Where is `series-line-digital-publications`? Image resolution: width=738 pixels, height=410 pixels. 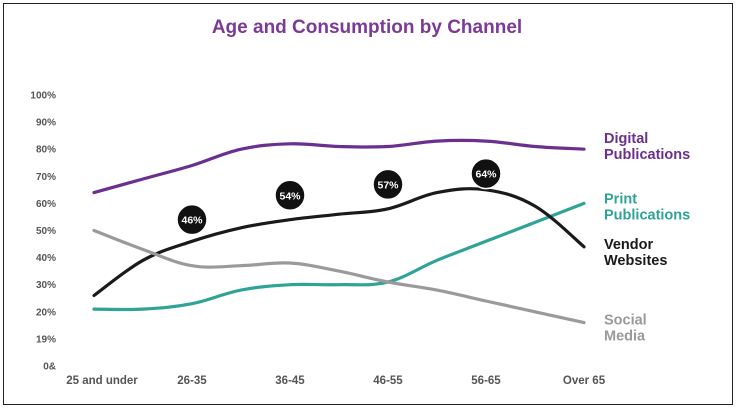 series-line-digital-publications is located at coordinates (339, 166).